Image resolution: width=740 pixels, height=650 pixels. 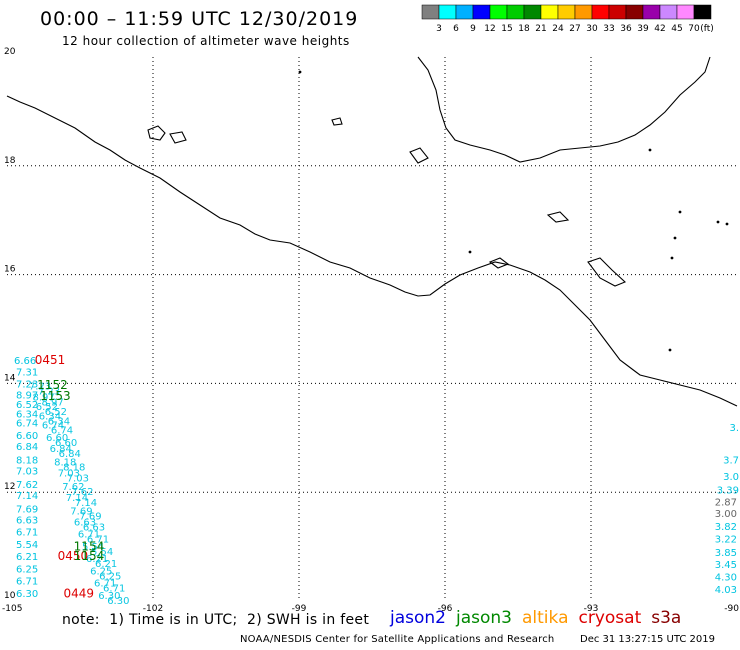 I want to click on pass-time-label: 0451, so click(x=50, y=360).